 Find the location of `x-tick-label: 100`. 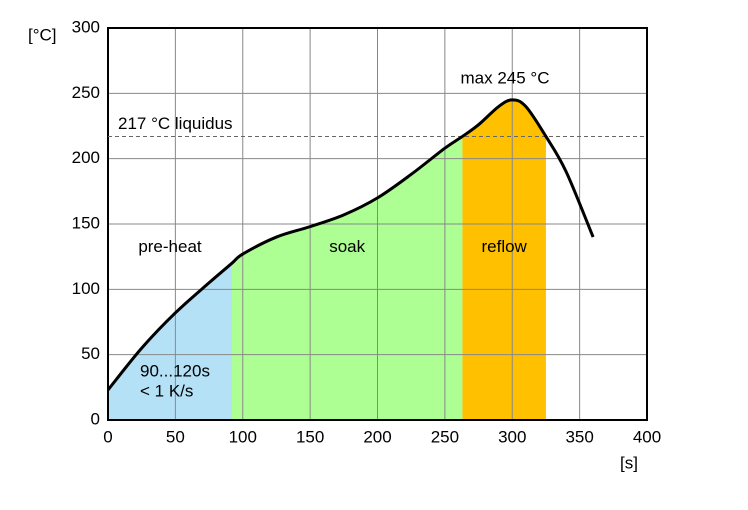

x-tick-label: 100 is located at coordinates (243, 436).